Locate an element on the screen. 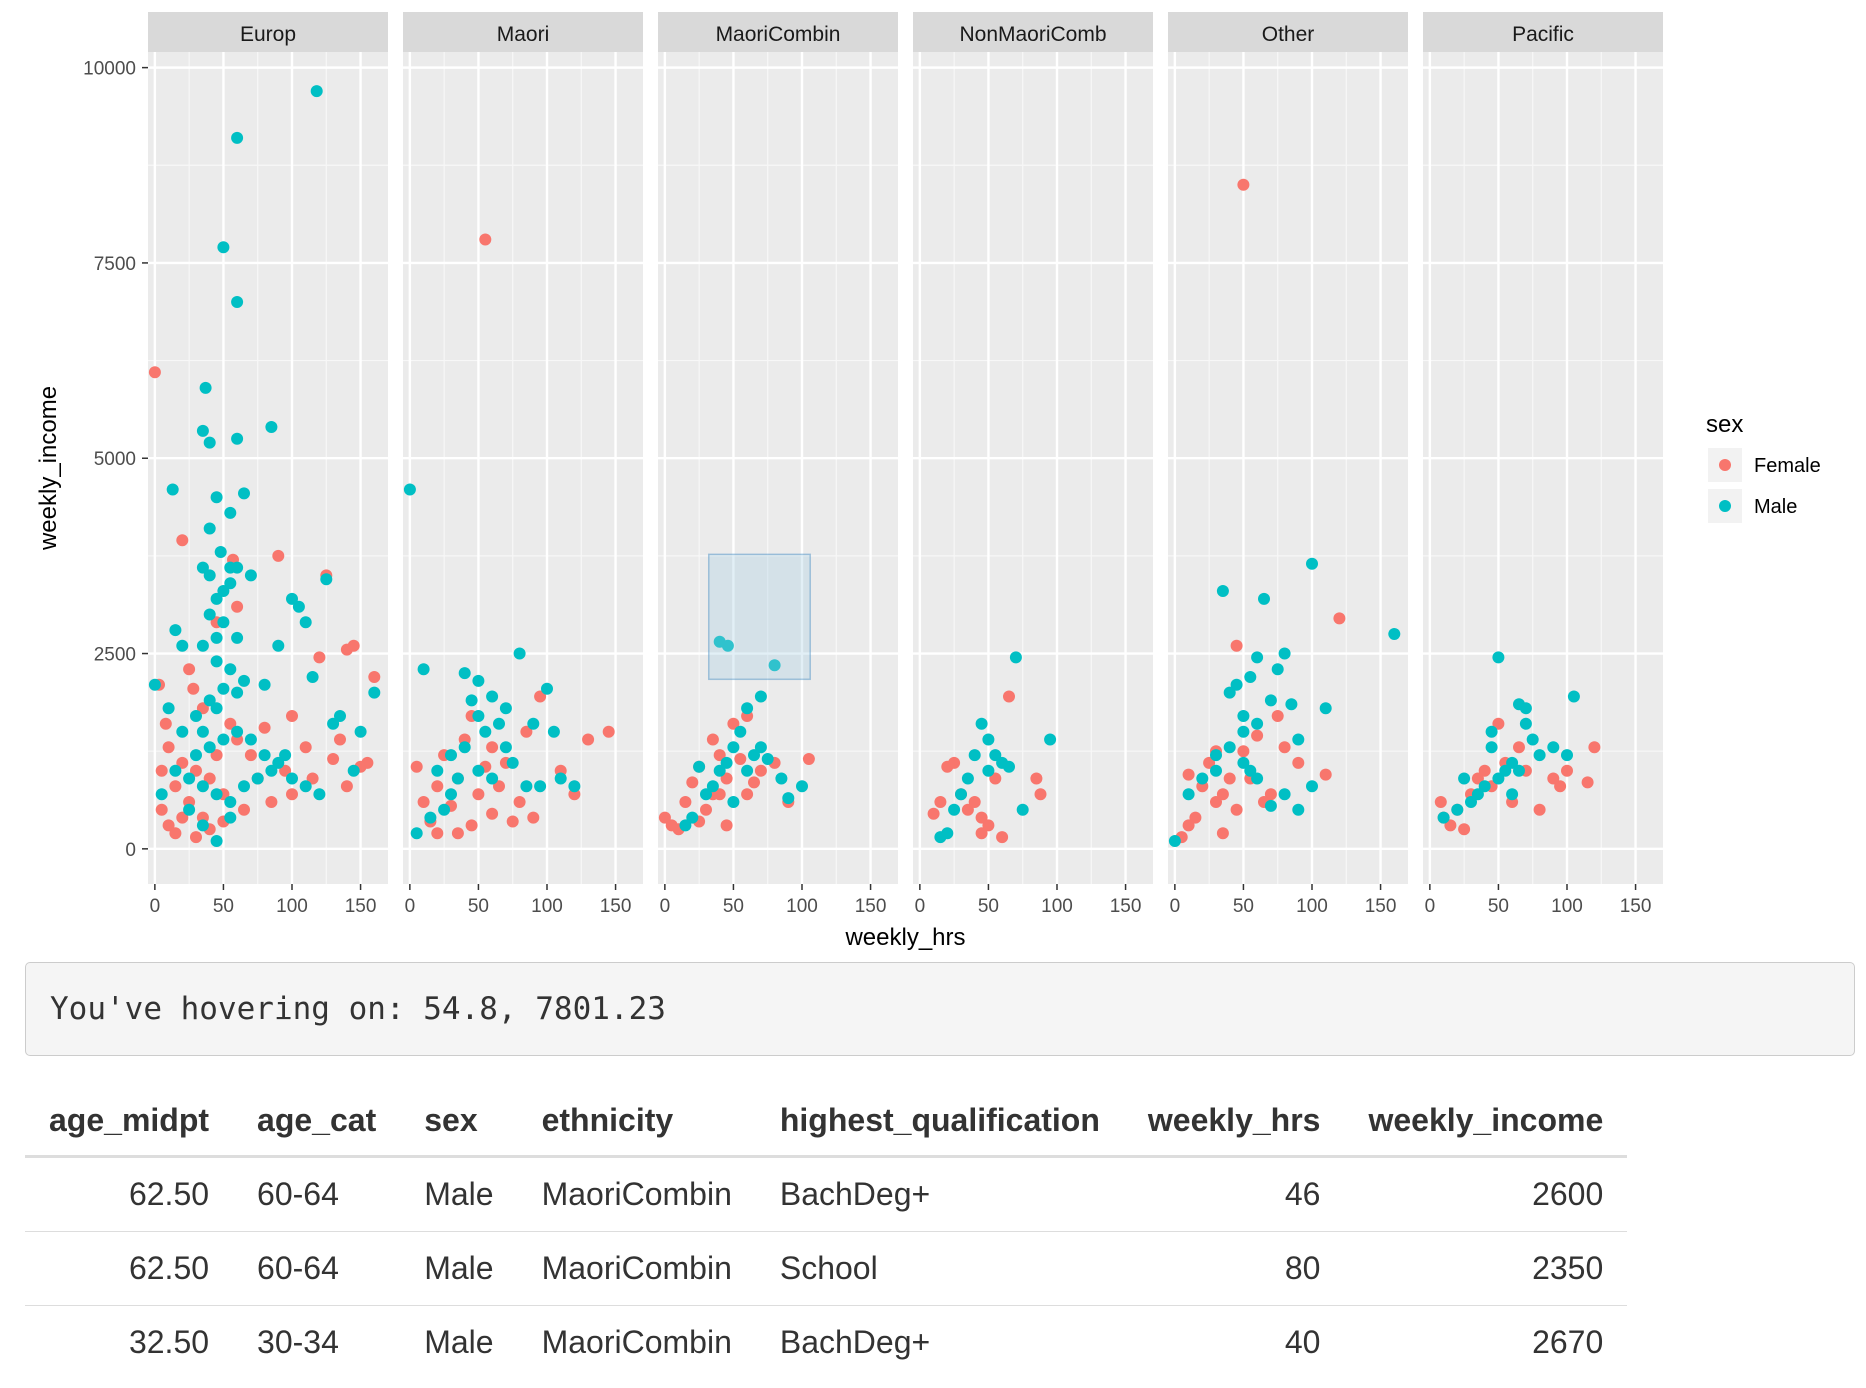 The height and width of the screenshot is (1388, 1866). cell-highest-qualification: BachDeg+ is located at coordinates (939, 1342).